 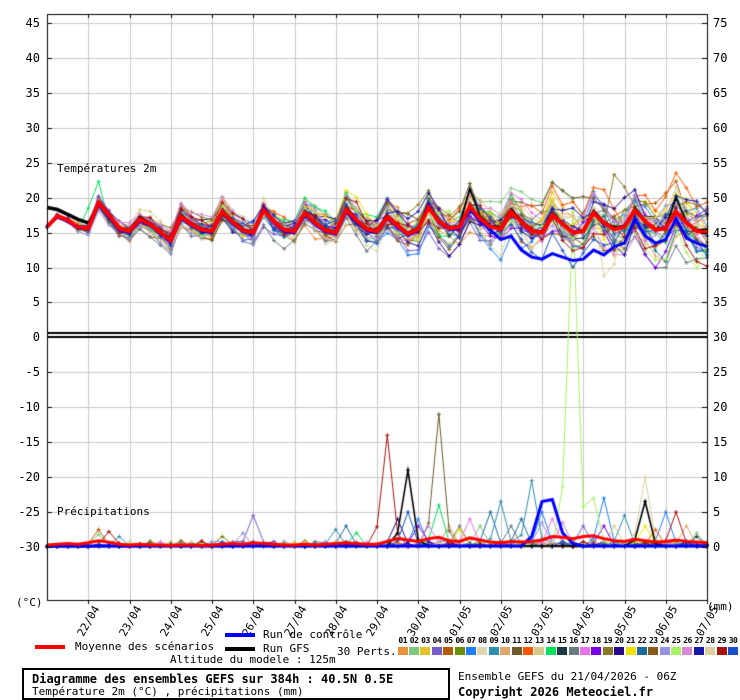 I want to click on left-axis-tick-label: -10, so click(x=29, y=407).